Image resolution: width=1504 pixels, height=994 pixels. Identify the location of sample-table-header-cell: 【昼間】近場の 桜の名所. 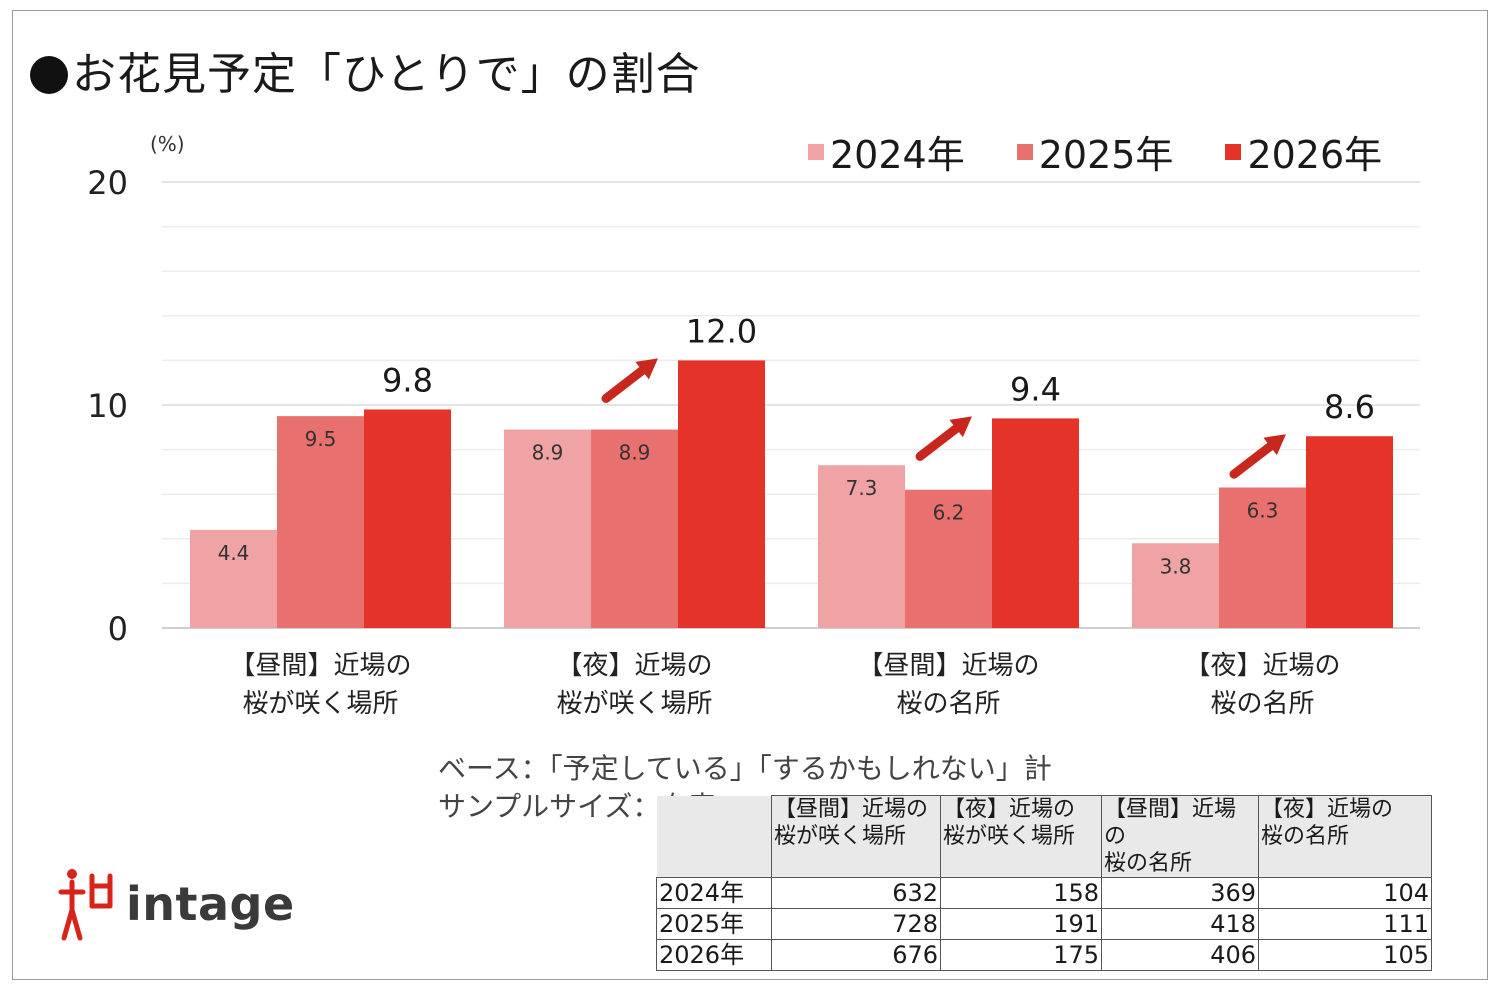
(1180, 836).